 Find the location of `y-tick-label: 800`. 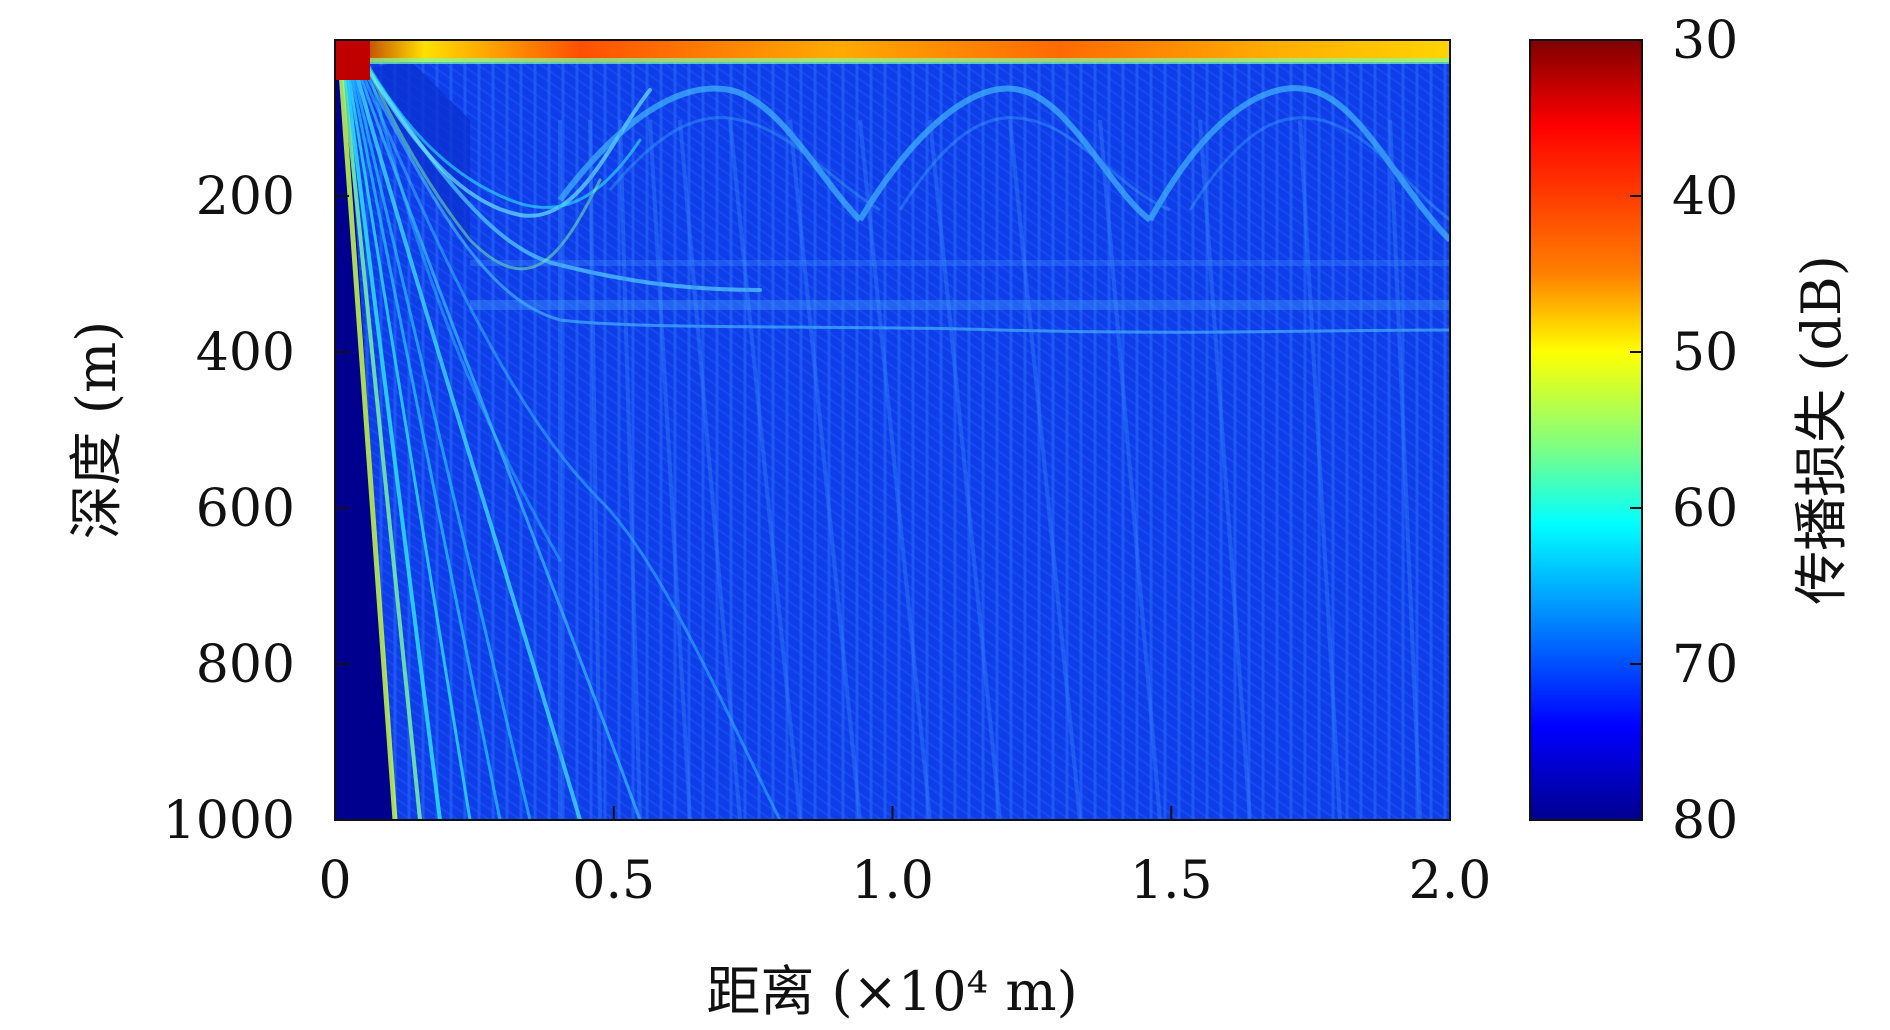

y-tick-label: 800 is located at coordinates (245, 665).